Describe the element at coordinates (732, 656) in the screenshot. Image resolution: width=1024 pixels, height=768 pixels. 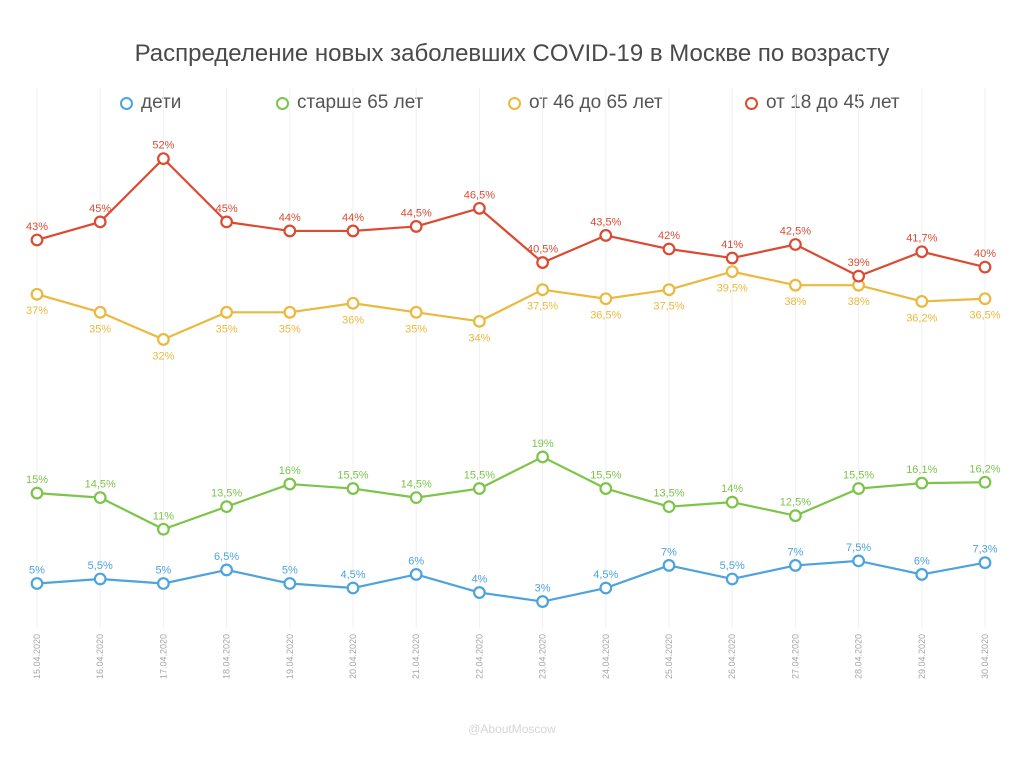
I see `x-tick-label: 26.04.2020` at that location.